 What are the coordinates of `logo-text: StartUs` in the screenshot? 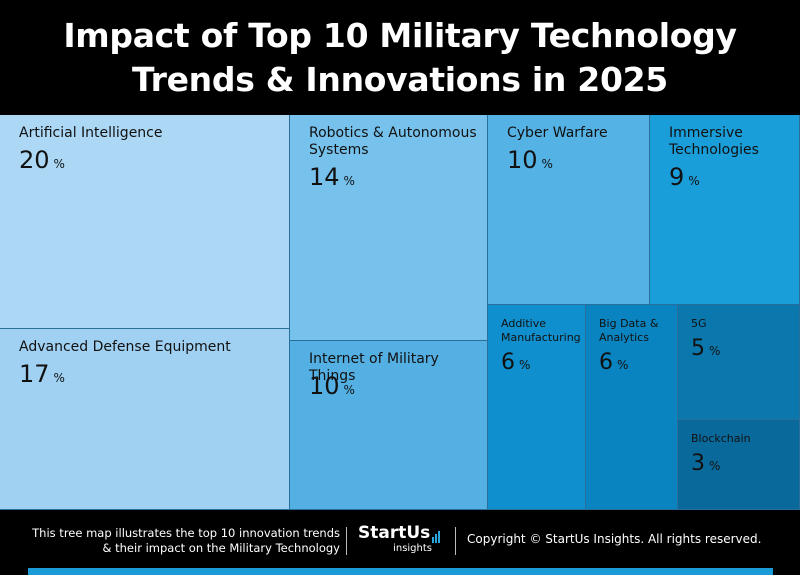 It's located at (394, 533).